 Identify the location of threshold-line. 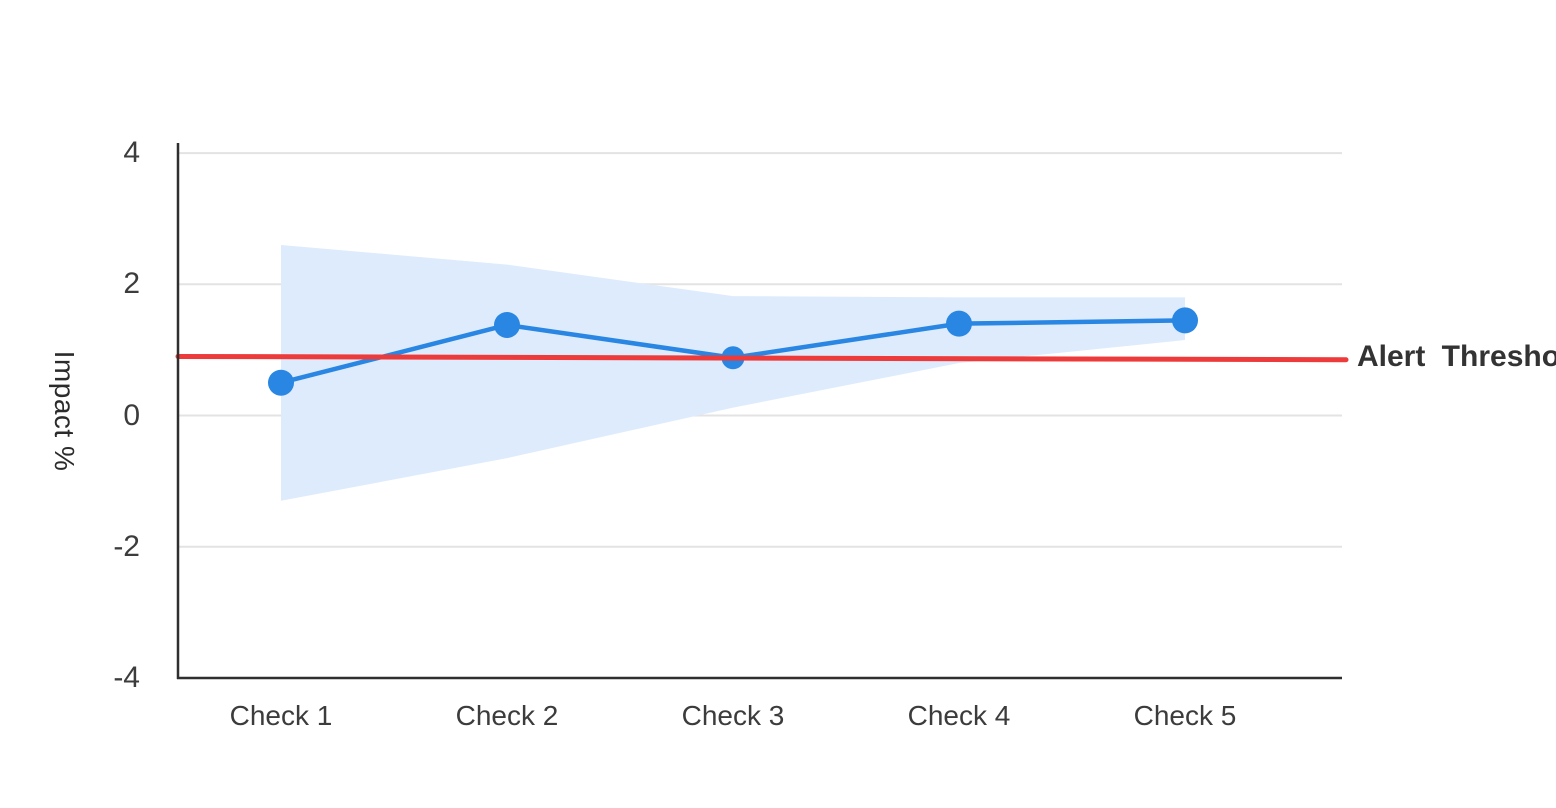
(762, 358).